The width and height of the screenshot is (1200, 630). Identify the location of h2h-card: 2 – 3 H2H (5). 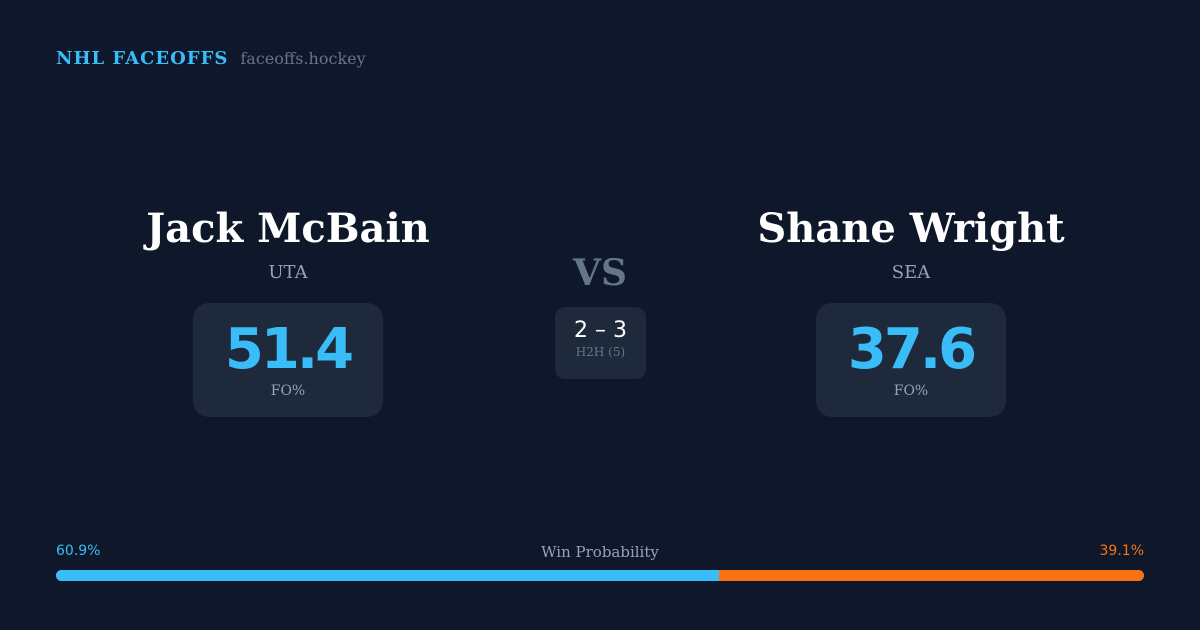
(600, 343).